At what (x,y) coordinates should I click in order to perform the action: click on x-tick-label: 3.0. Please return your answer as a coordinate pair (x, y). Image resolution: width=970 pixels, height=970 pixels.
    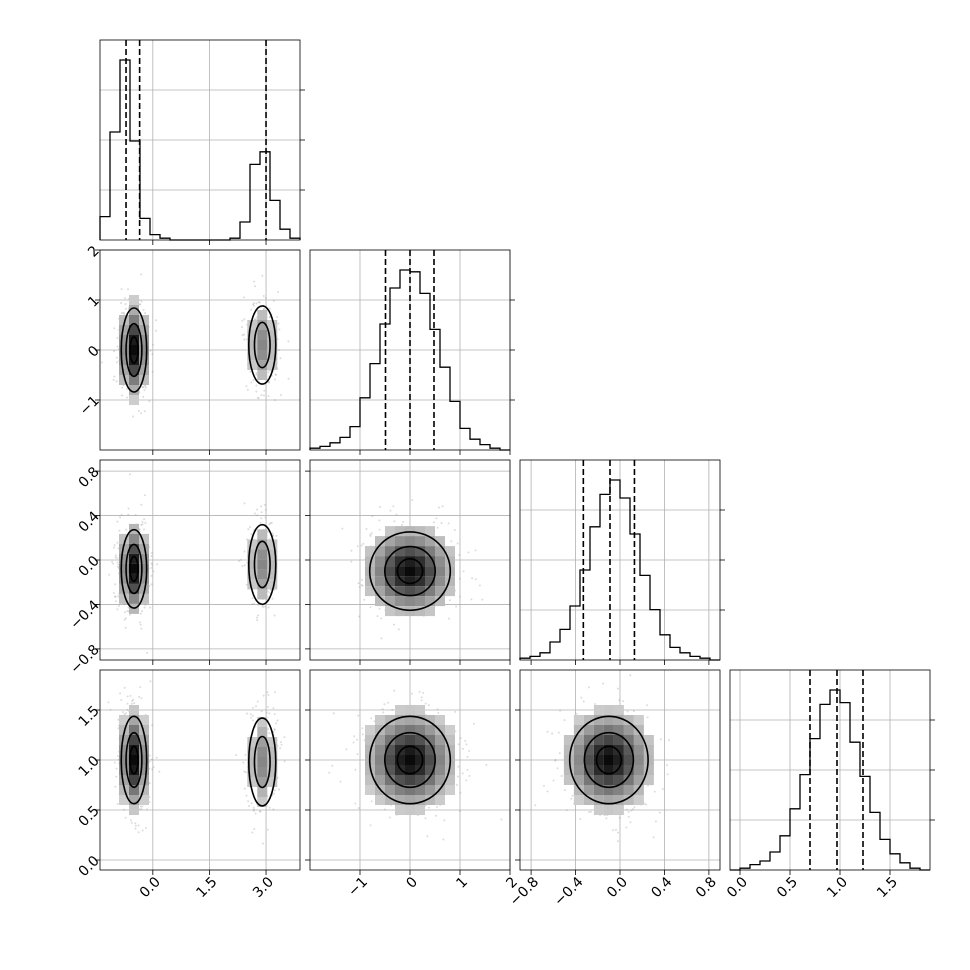
    Looking at the image, I should click on (263, 887).